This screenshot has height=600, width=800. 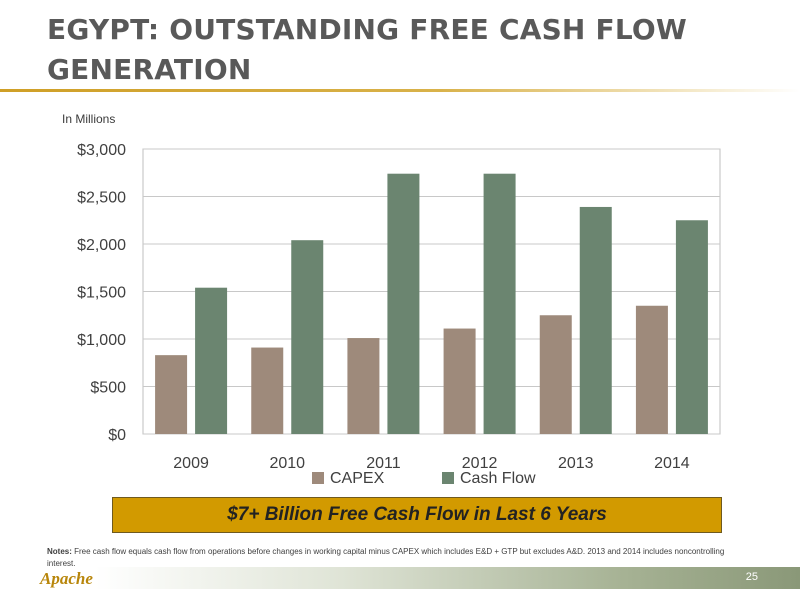 What do you see at coordinates (357, 478) in the screenshot?
I see `legend-label-capex: CAPEX` at bounding box center [357, 478].